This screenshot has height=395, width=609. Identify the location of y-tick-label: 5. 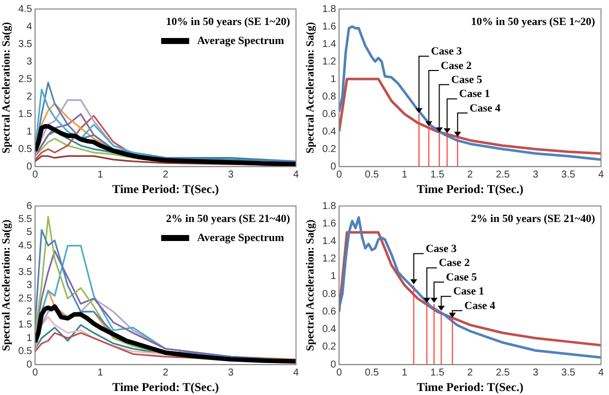
(29, 232).